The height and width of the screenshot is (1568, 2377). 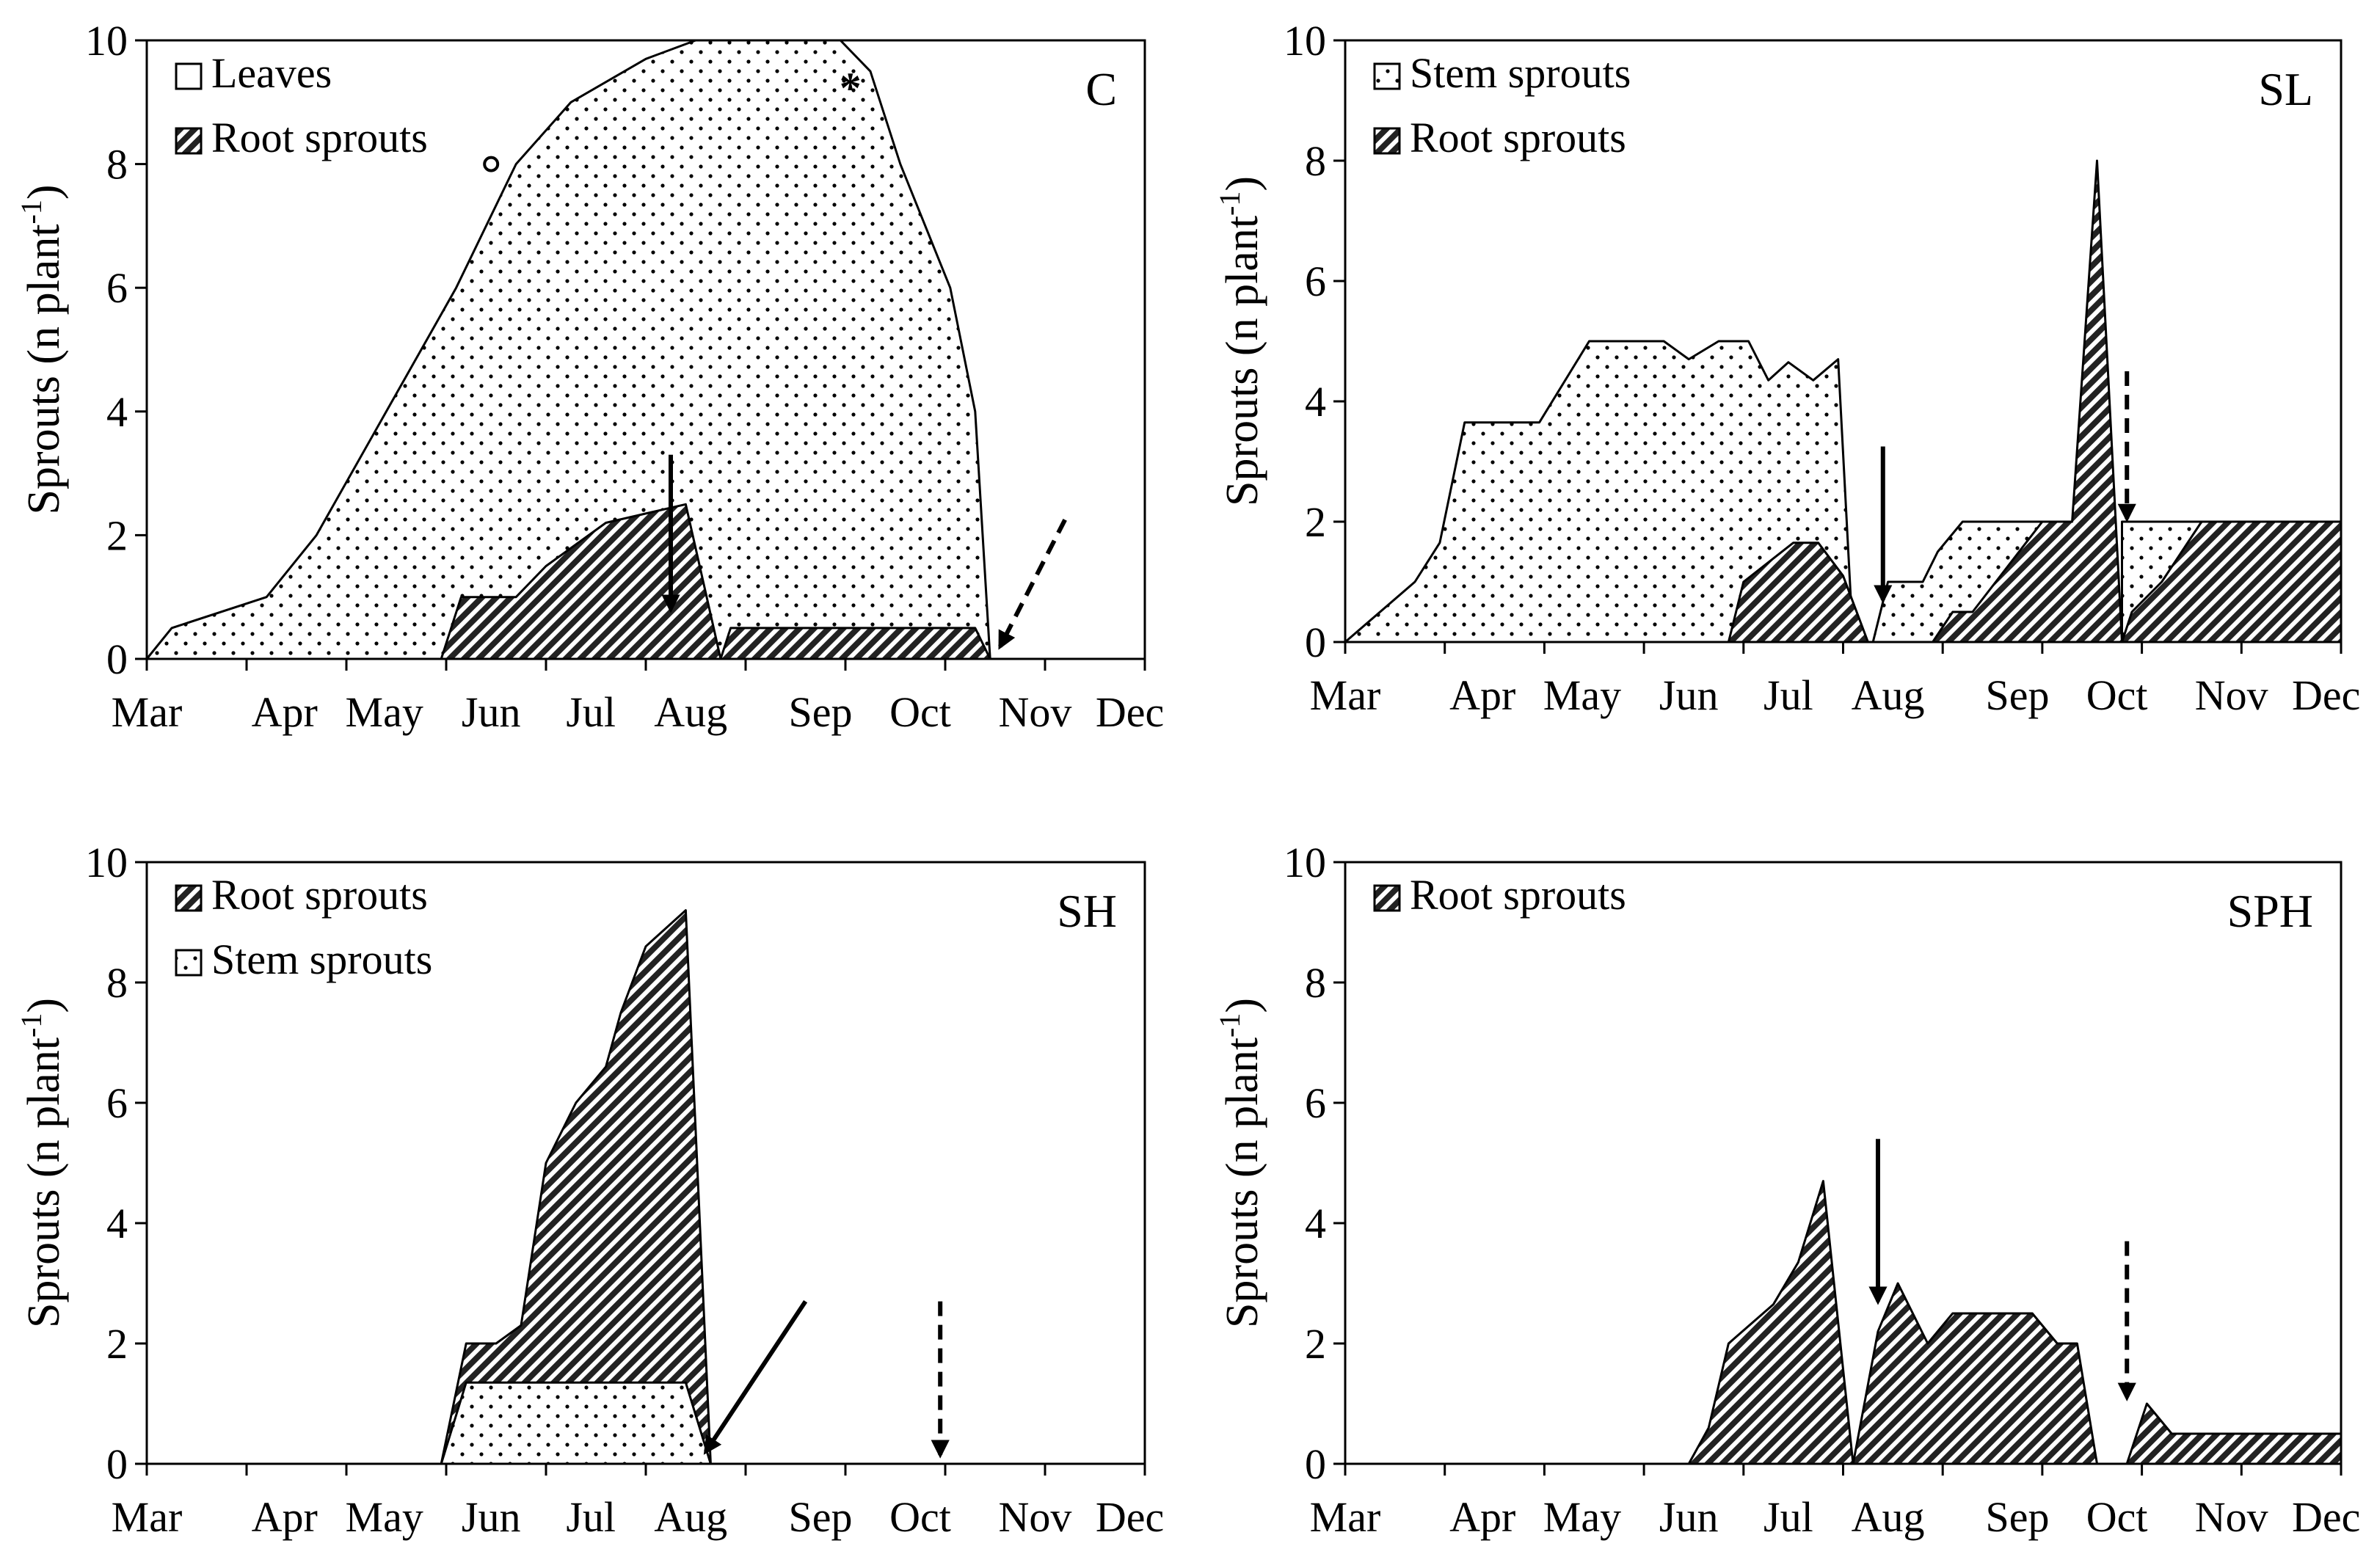 I want to click on legend-label-sh-stem-sprouts: Stem sprouts, so click(x=321, y=960).